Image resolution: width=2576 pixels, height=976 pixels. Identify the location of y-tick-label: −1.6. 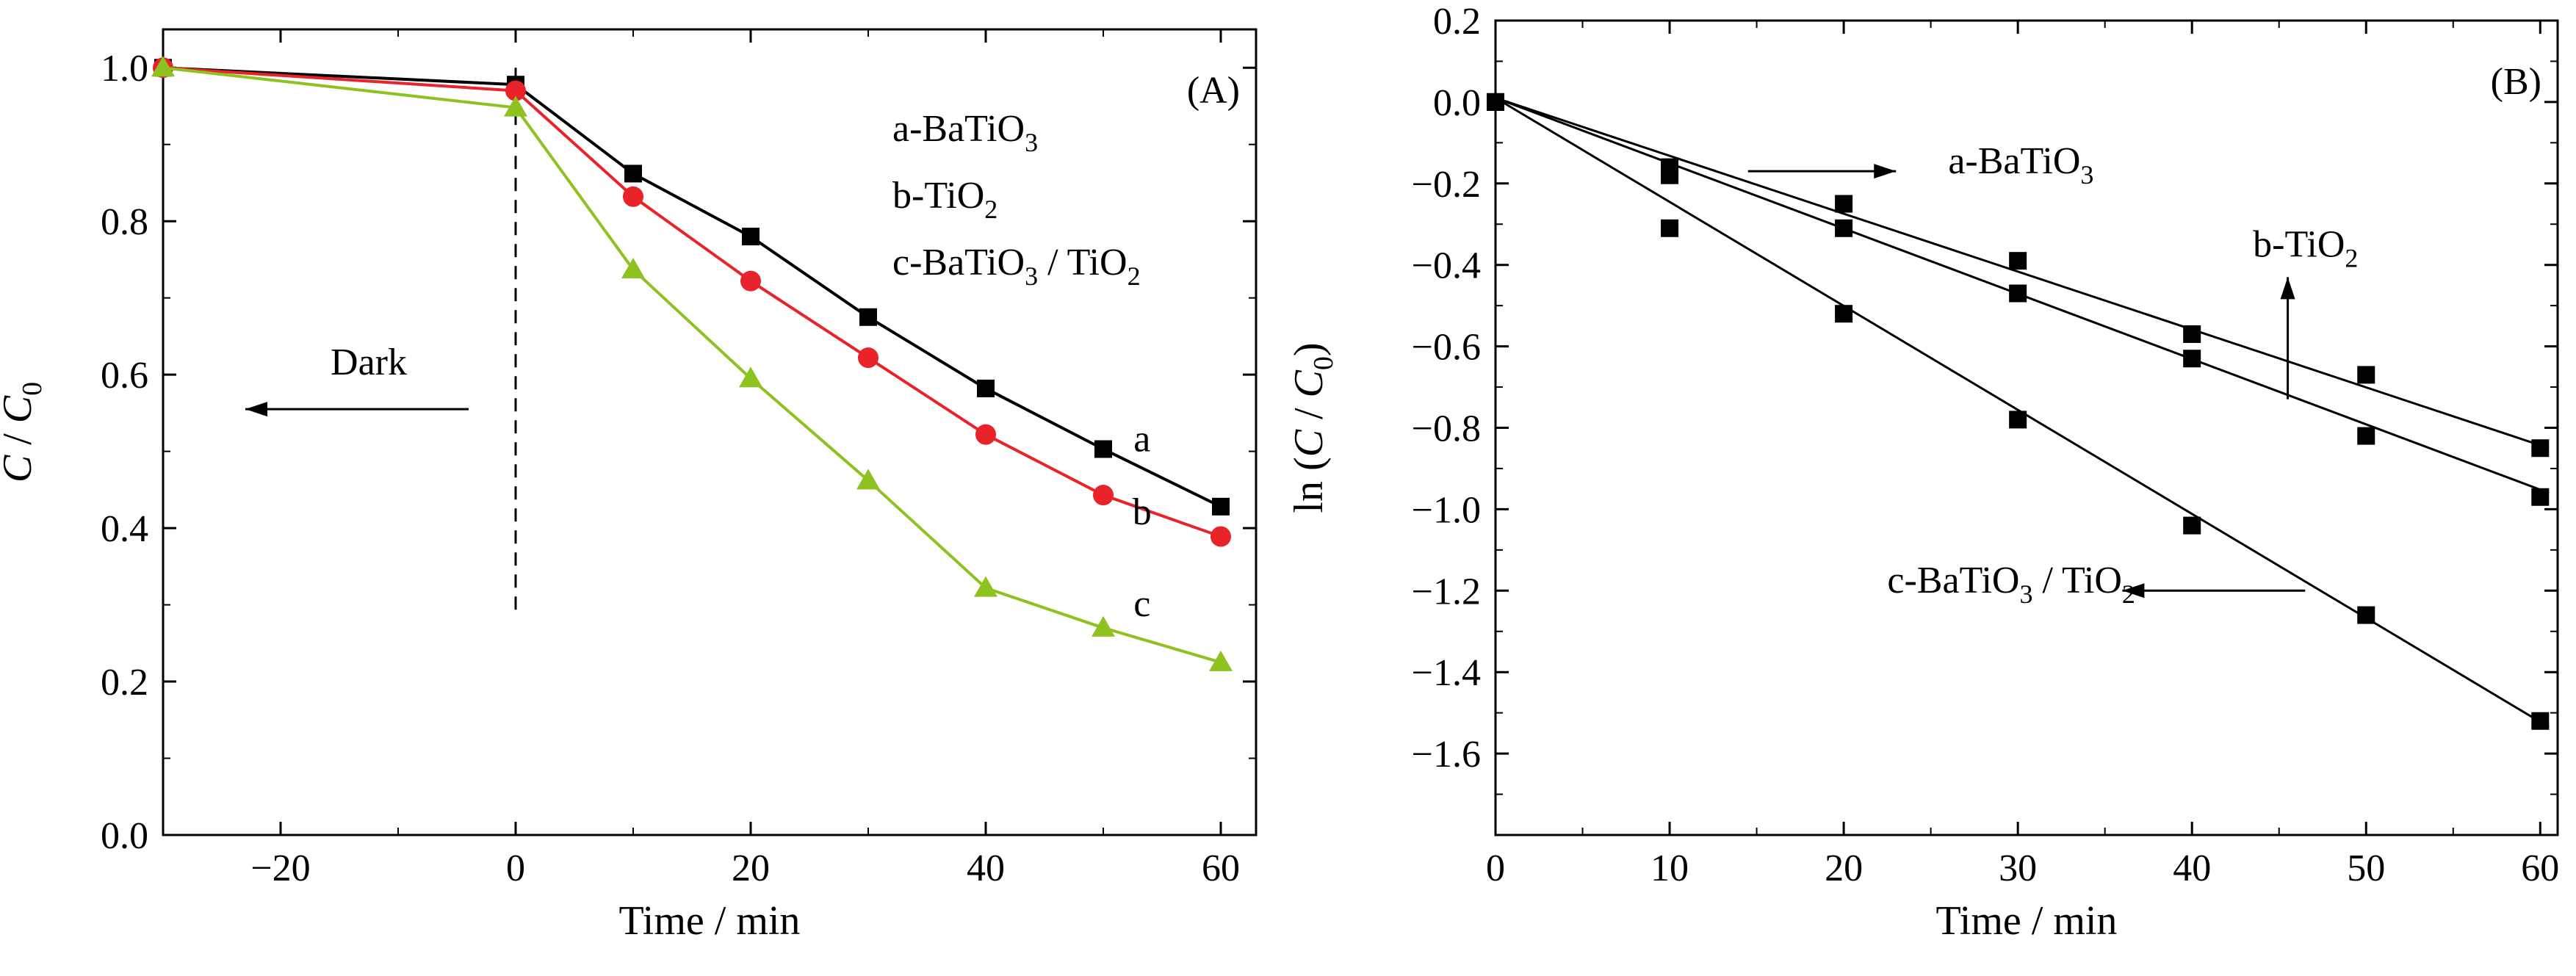
(1446, 755).